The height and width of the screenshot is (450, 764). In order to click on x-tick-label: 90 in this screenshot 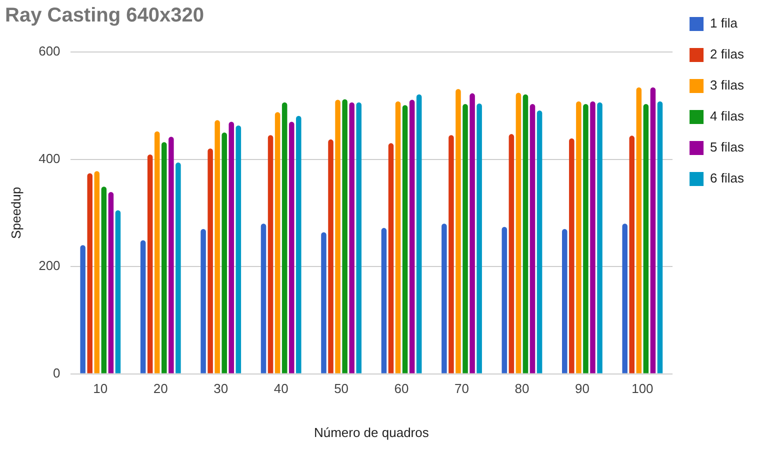, I will do `click(582, 388)`.